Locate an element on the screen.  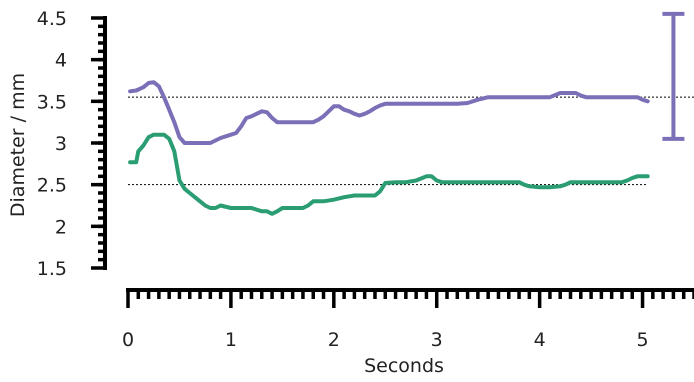
y-tick-label: 3 is located at coordinates (61, 144).